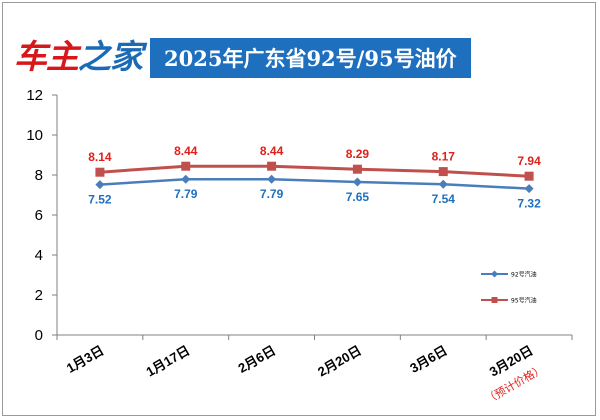  Describe the element at coordinates (529, 161) in the screenshot. I see `data-label-95: 7.94` at that location.